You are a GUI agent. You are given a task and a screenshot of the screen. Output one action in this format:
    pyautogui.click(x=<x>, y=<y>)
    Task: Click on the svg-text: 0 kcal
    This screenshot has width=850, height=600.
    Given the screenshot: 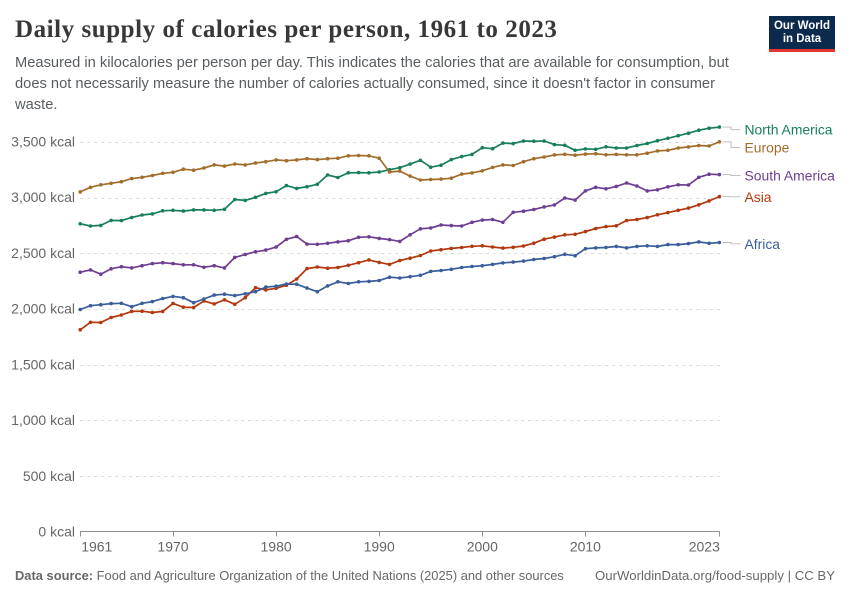 What is the action you would take?
    pyautogui.click(x=56, y=532)
    